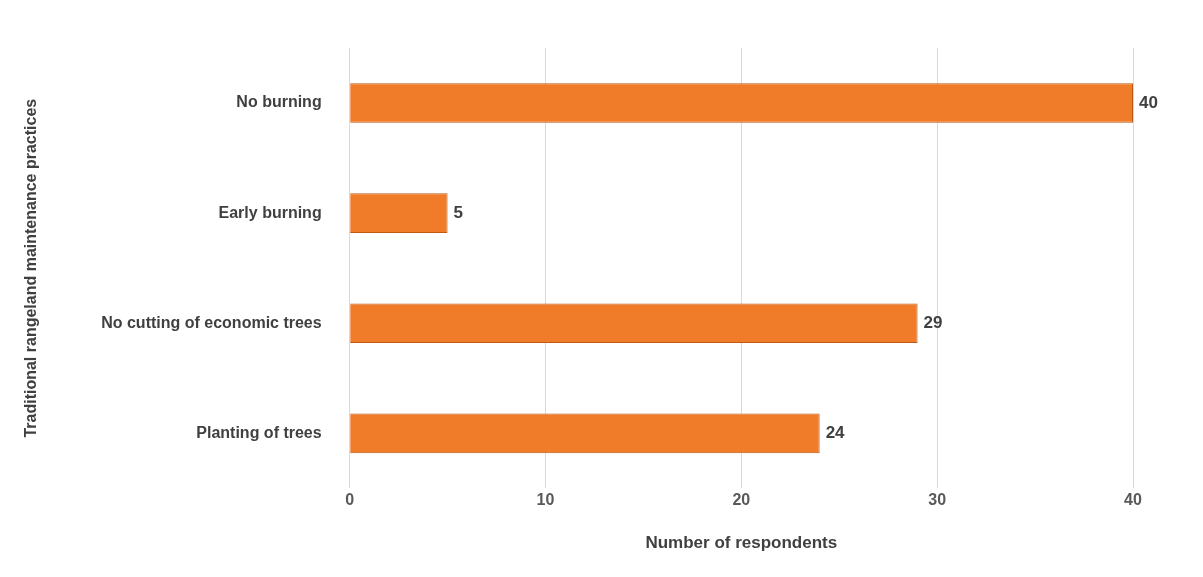 Image resolution: width=1203 pixels, height=577 pixels. Describe the element at coordinates (1133, 500) in the screenshot. I see `x-tick-label: 40` at that location.